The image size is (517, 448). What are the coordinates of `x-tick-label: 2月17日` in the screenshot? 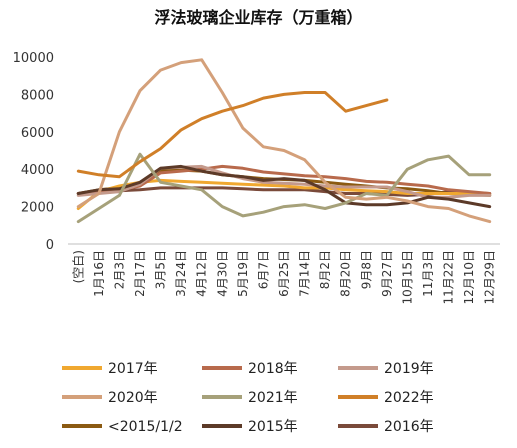 It's located at (140, 273).